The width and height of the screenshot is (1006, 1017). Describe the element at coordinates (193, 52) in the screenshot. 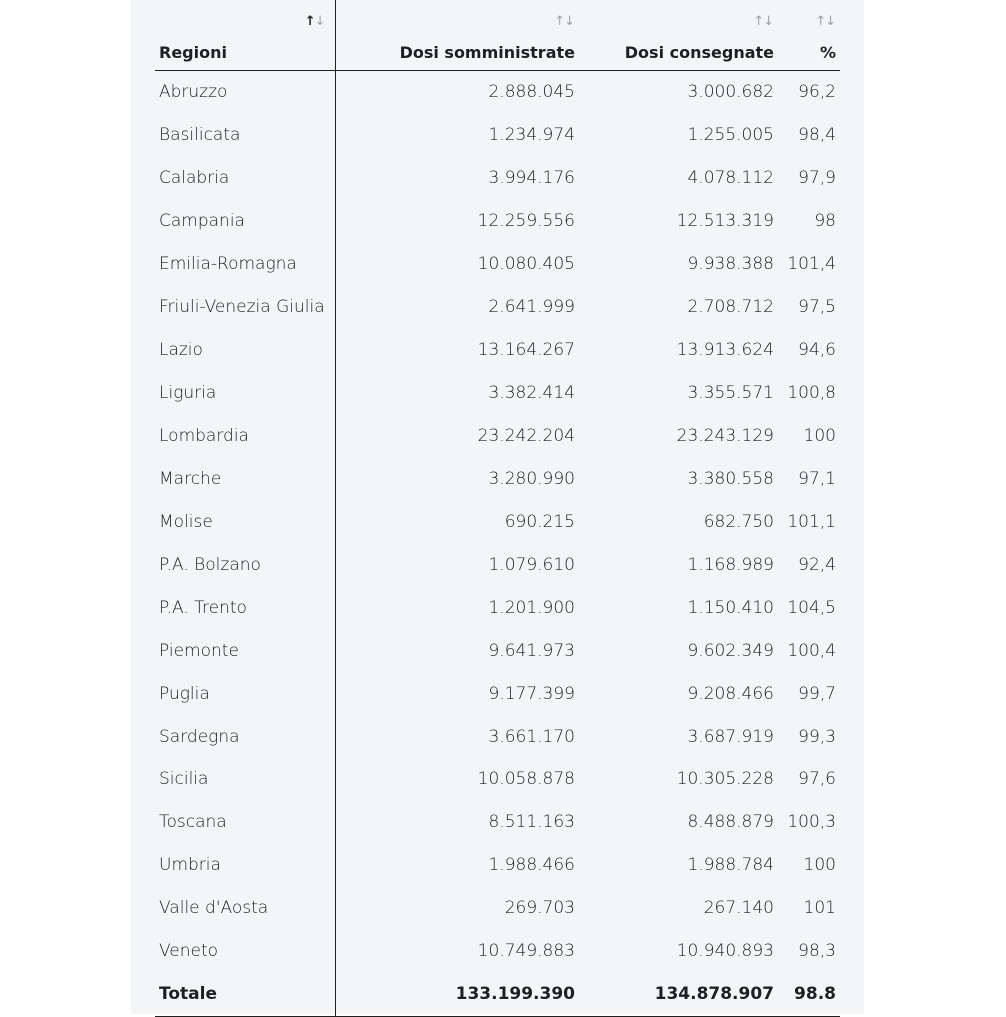

I see `column-header-label: Regioni` at that location.